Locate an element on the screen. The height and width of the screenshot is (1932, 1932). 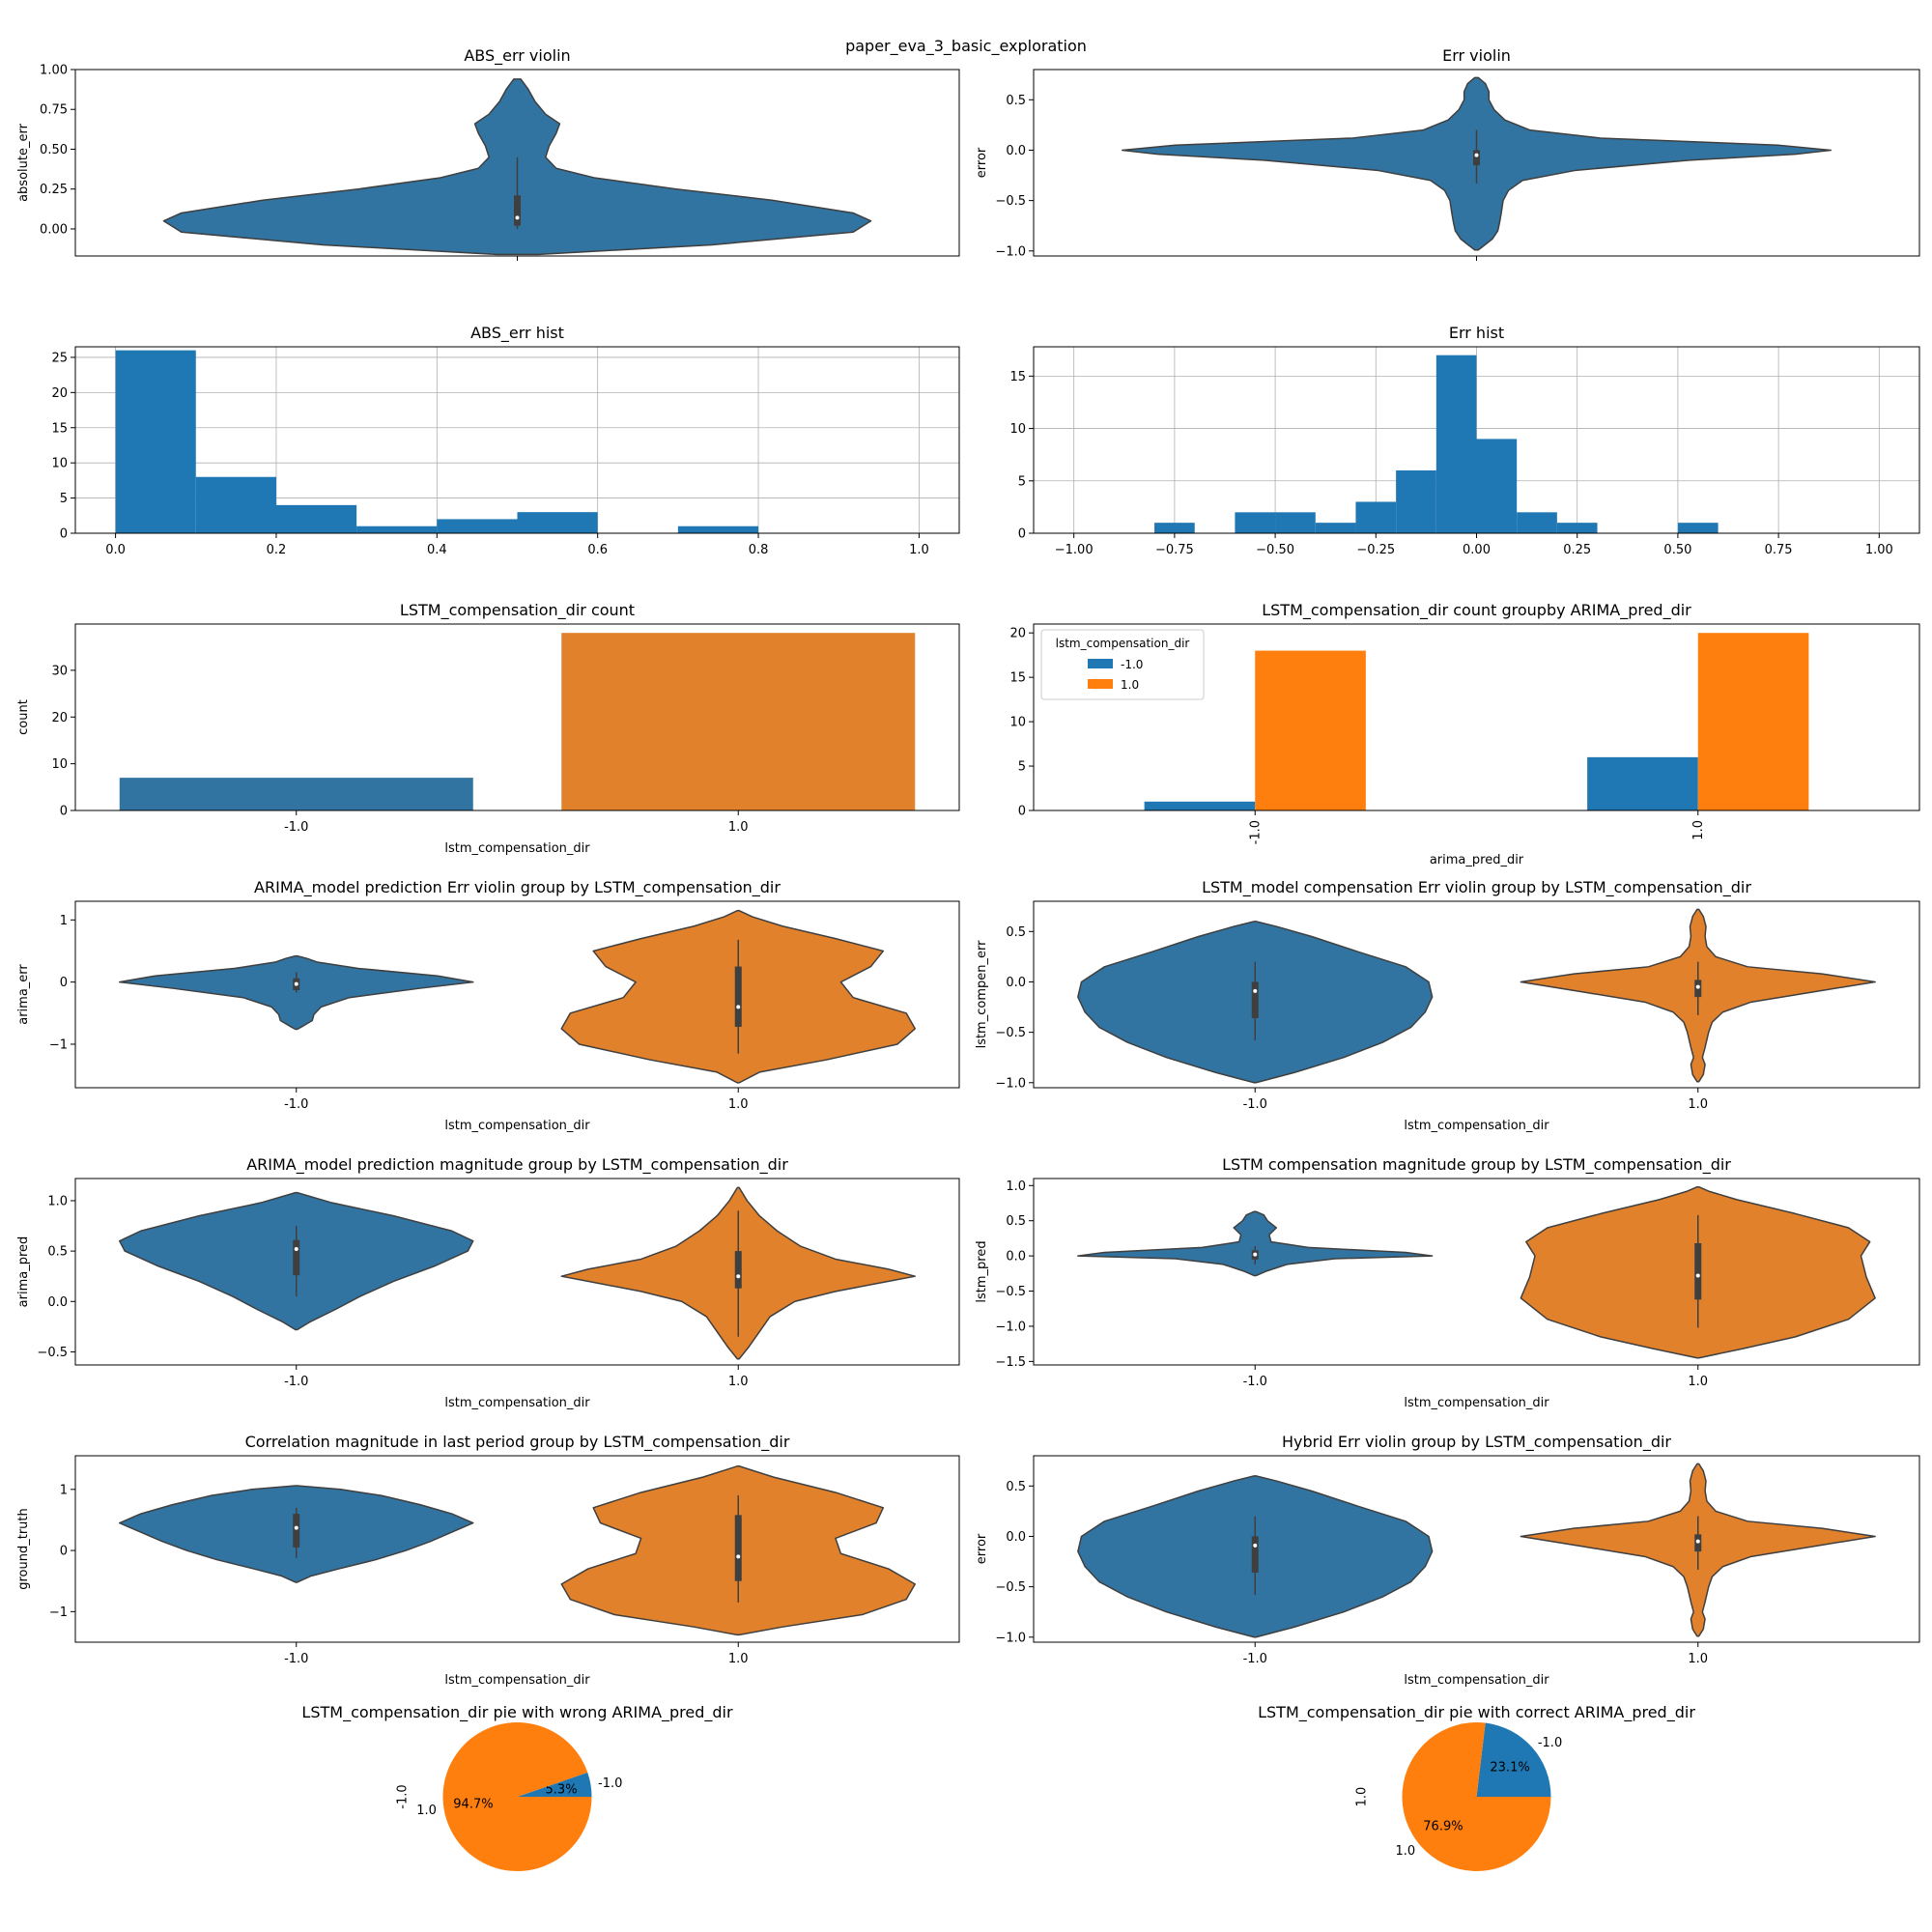
pie-pct-label: 94.7% is located at coordinates (473, 1805).